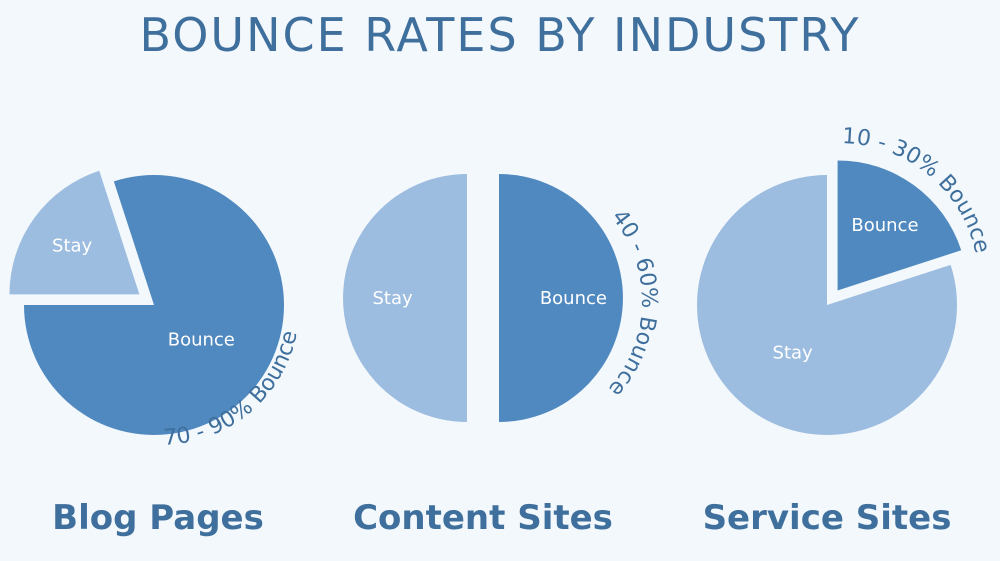 The width and height of the screenshot is (1000, 561). What do you see at coordinates (483, 518) in the screenshot?
I see `chart-caption-content-sites: Content Sites` at bounding box center [483, 518].